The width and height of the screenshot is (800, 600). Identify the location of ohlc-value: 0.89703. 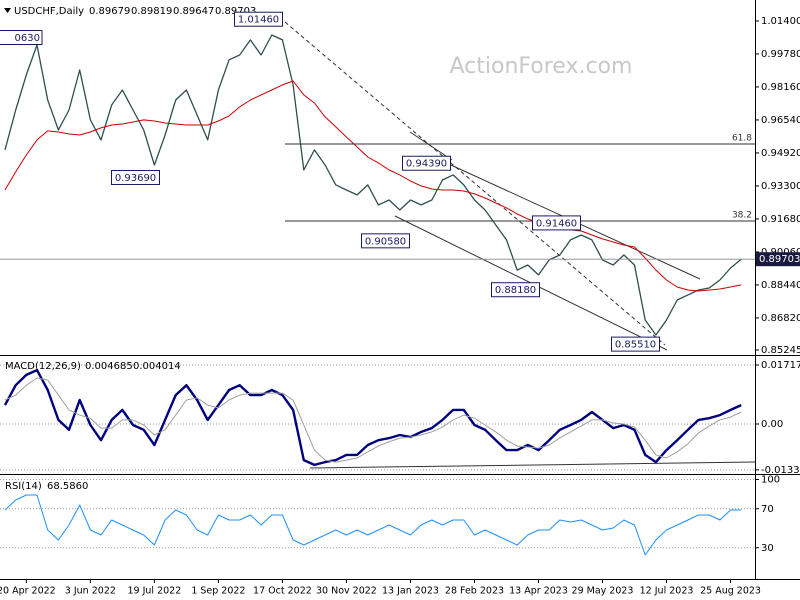
(235, 11).